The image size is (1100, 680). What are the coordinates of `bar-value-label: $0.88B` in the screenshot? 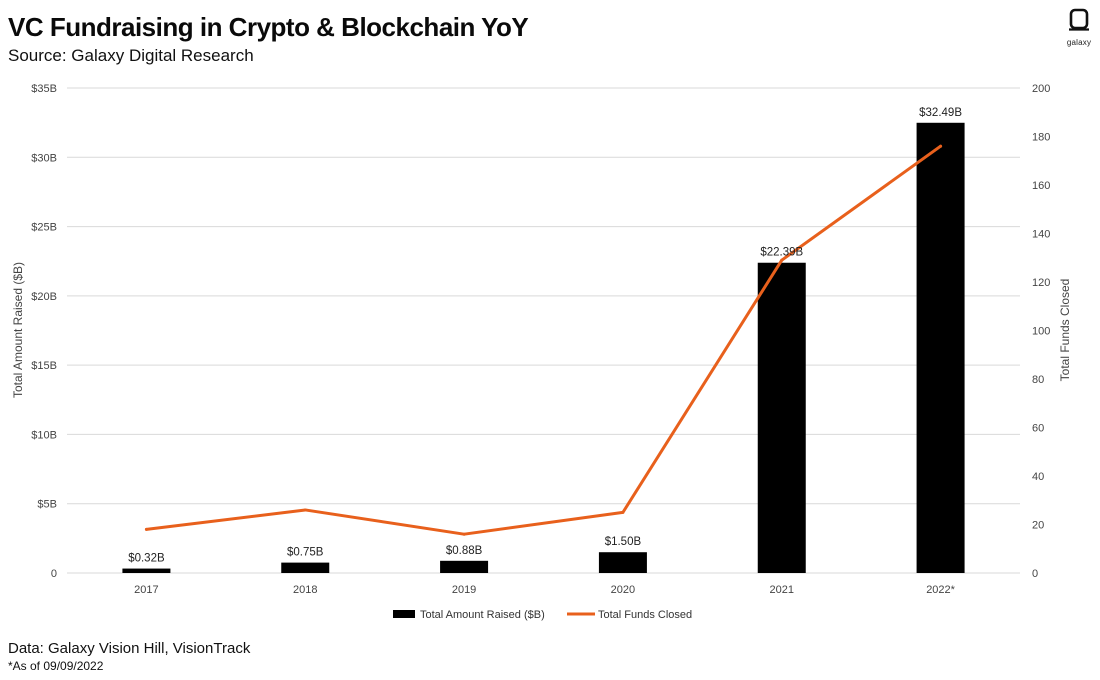 It's located at (464, 551).